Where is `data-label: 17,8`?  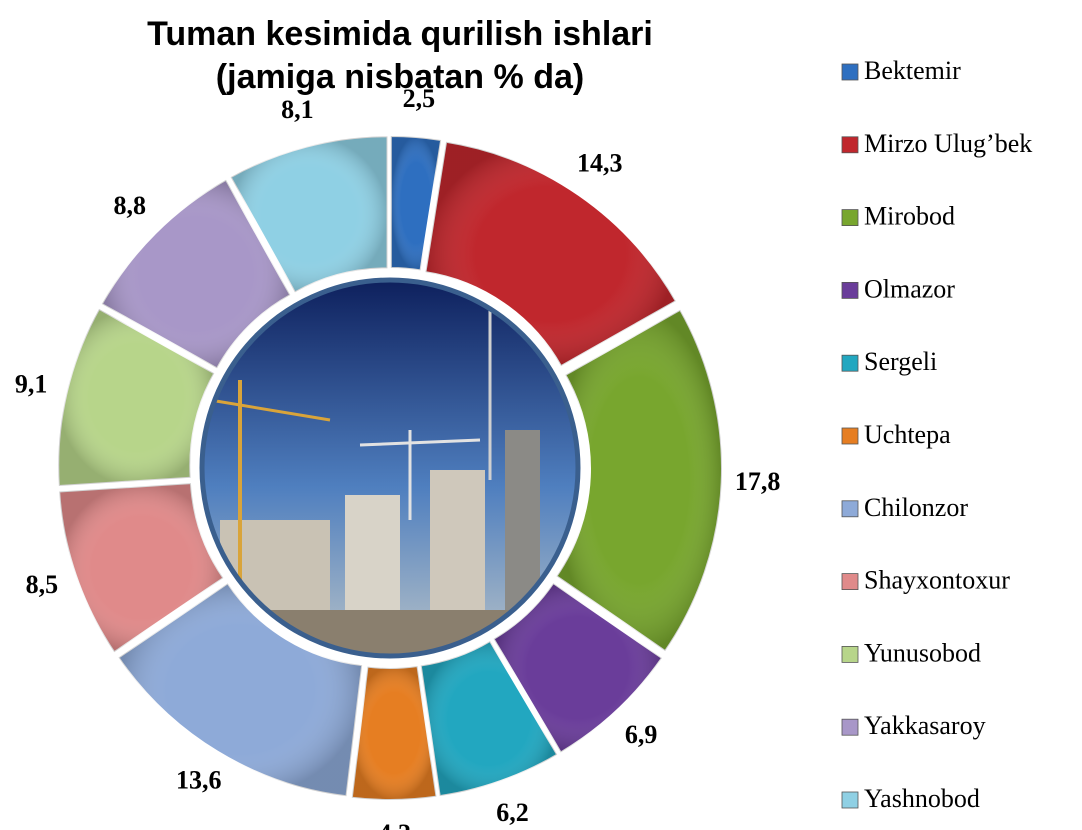
data-label: 17,8 is located at coordinates (758, 481).